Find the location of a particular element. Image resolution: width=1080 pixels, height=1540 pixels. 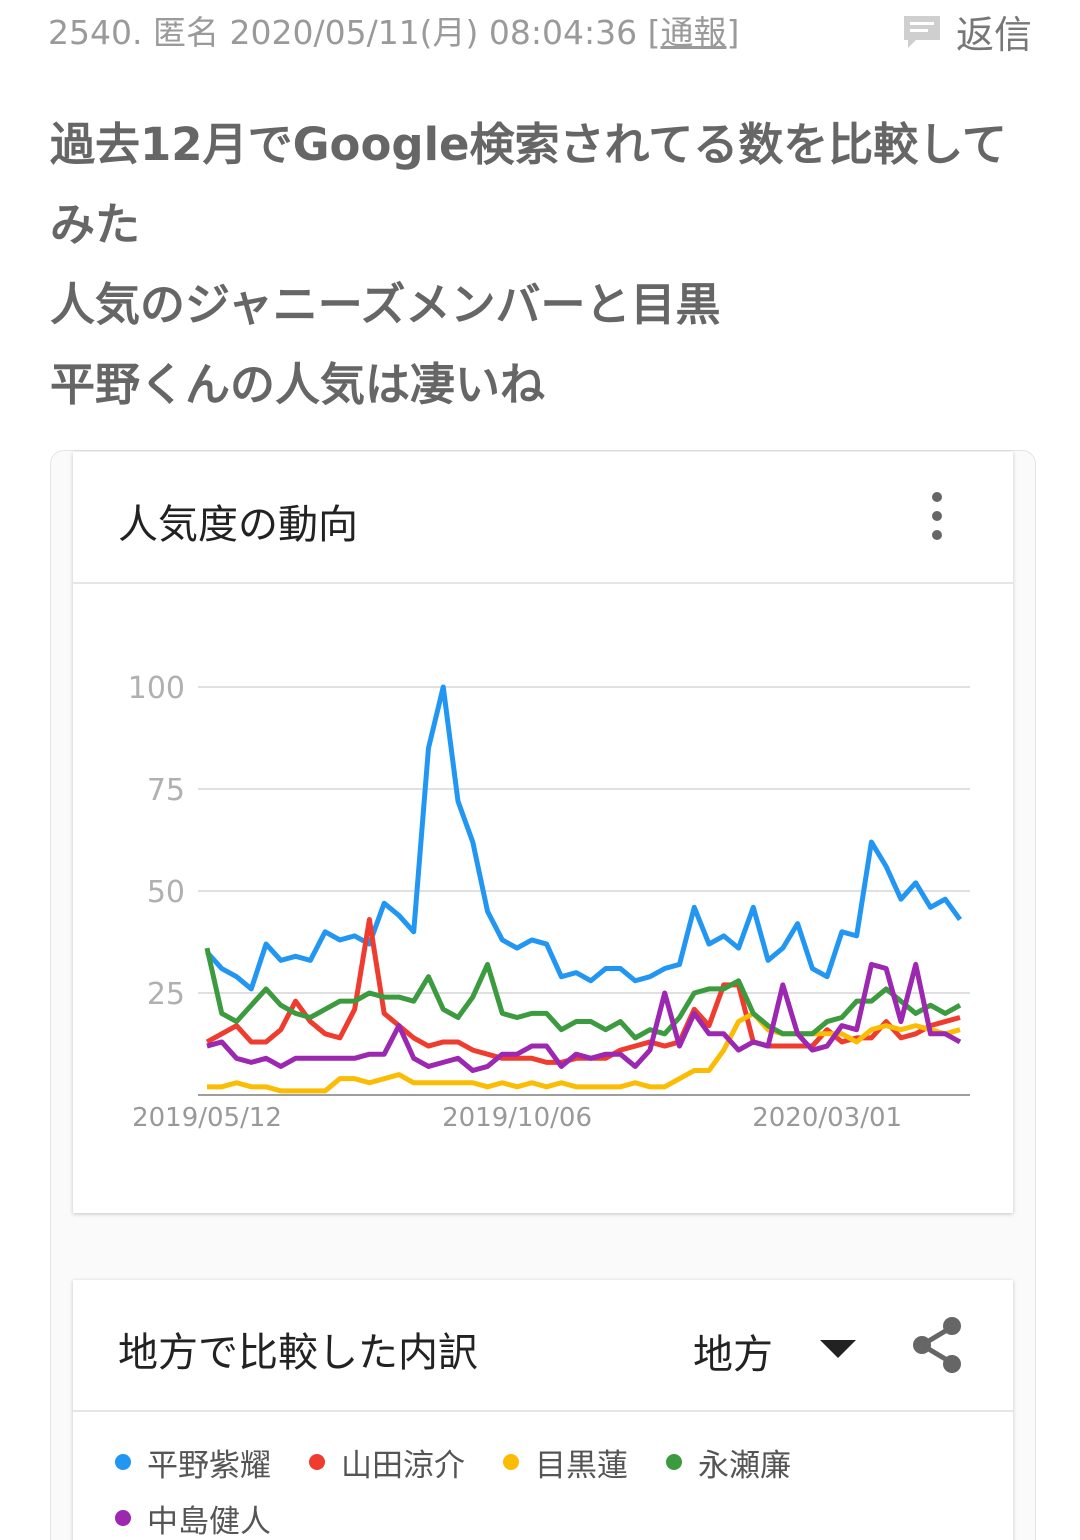

y-tick-label: 100 is located at coordinates (156, 688).